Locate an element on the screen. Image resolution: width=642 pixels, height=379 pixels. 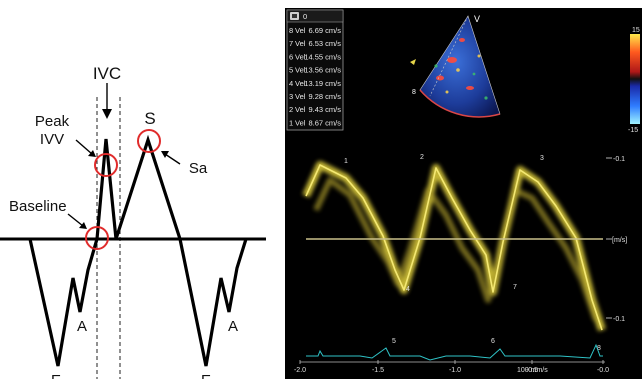
colorbar-bottom-label: -15 is located at coordinates (633, 130).